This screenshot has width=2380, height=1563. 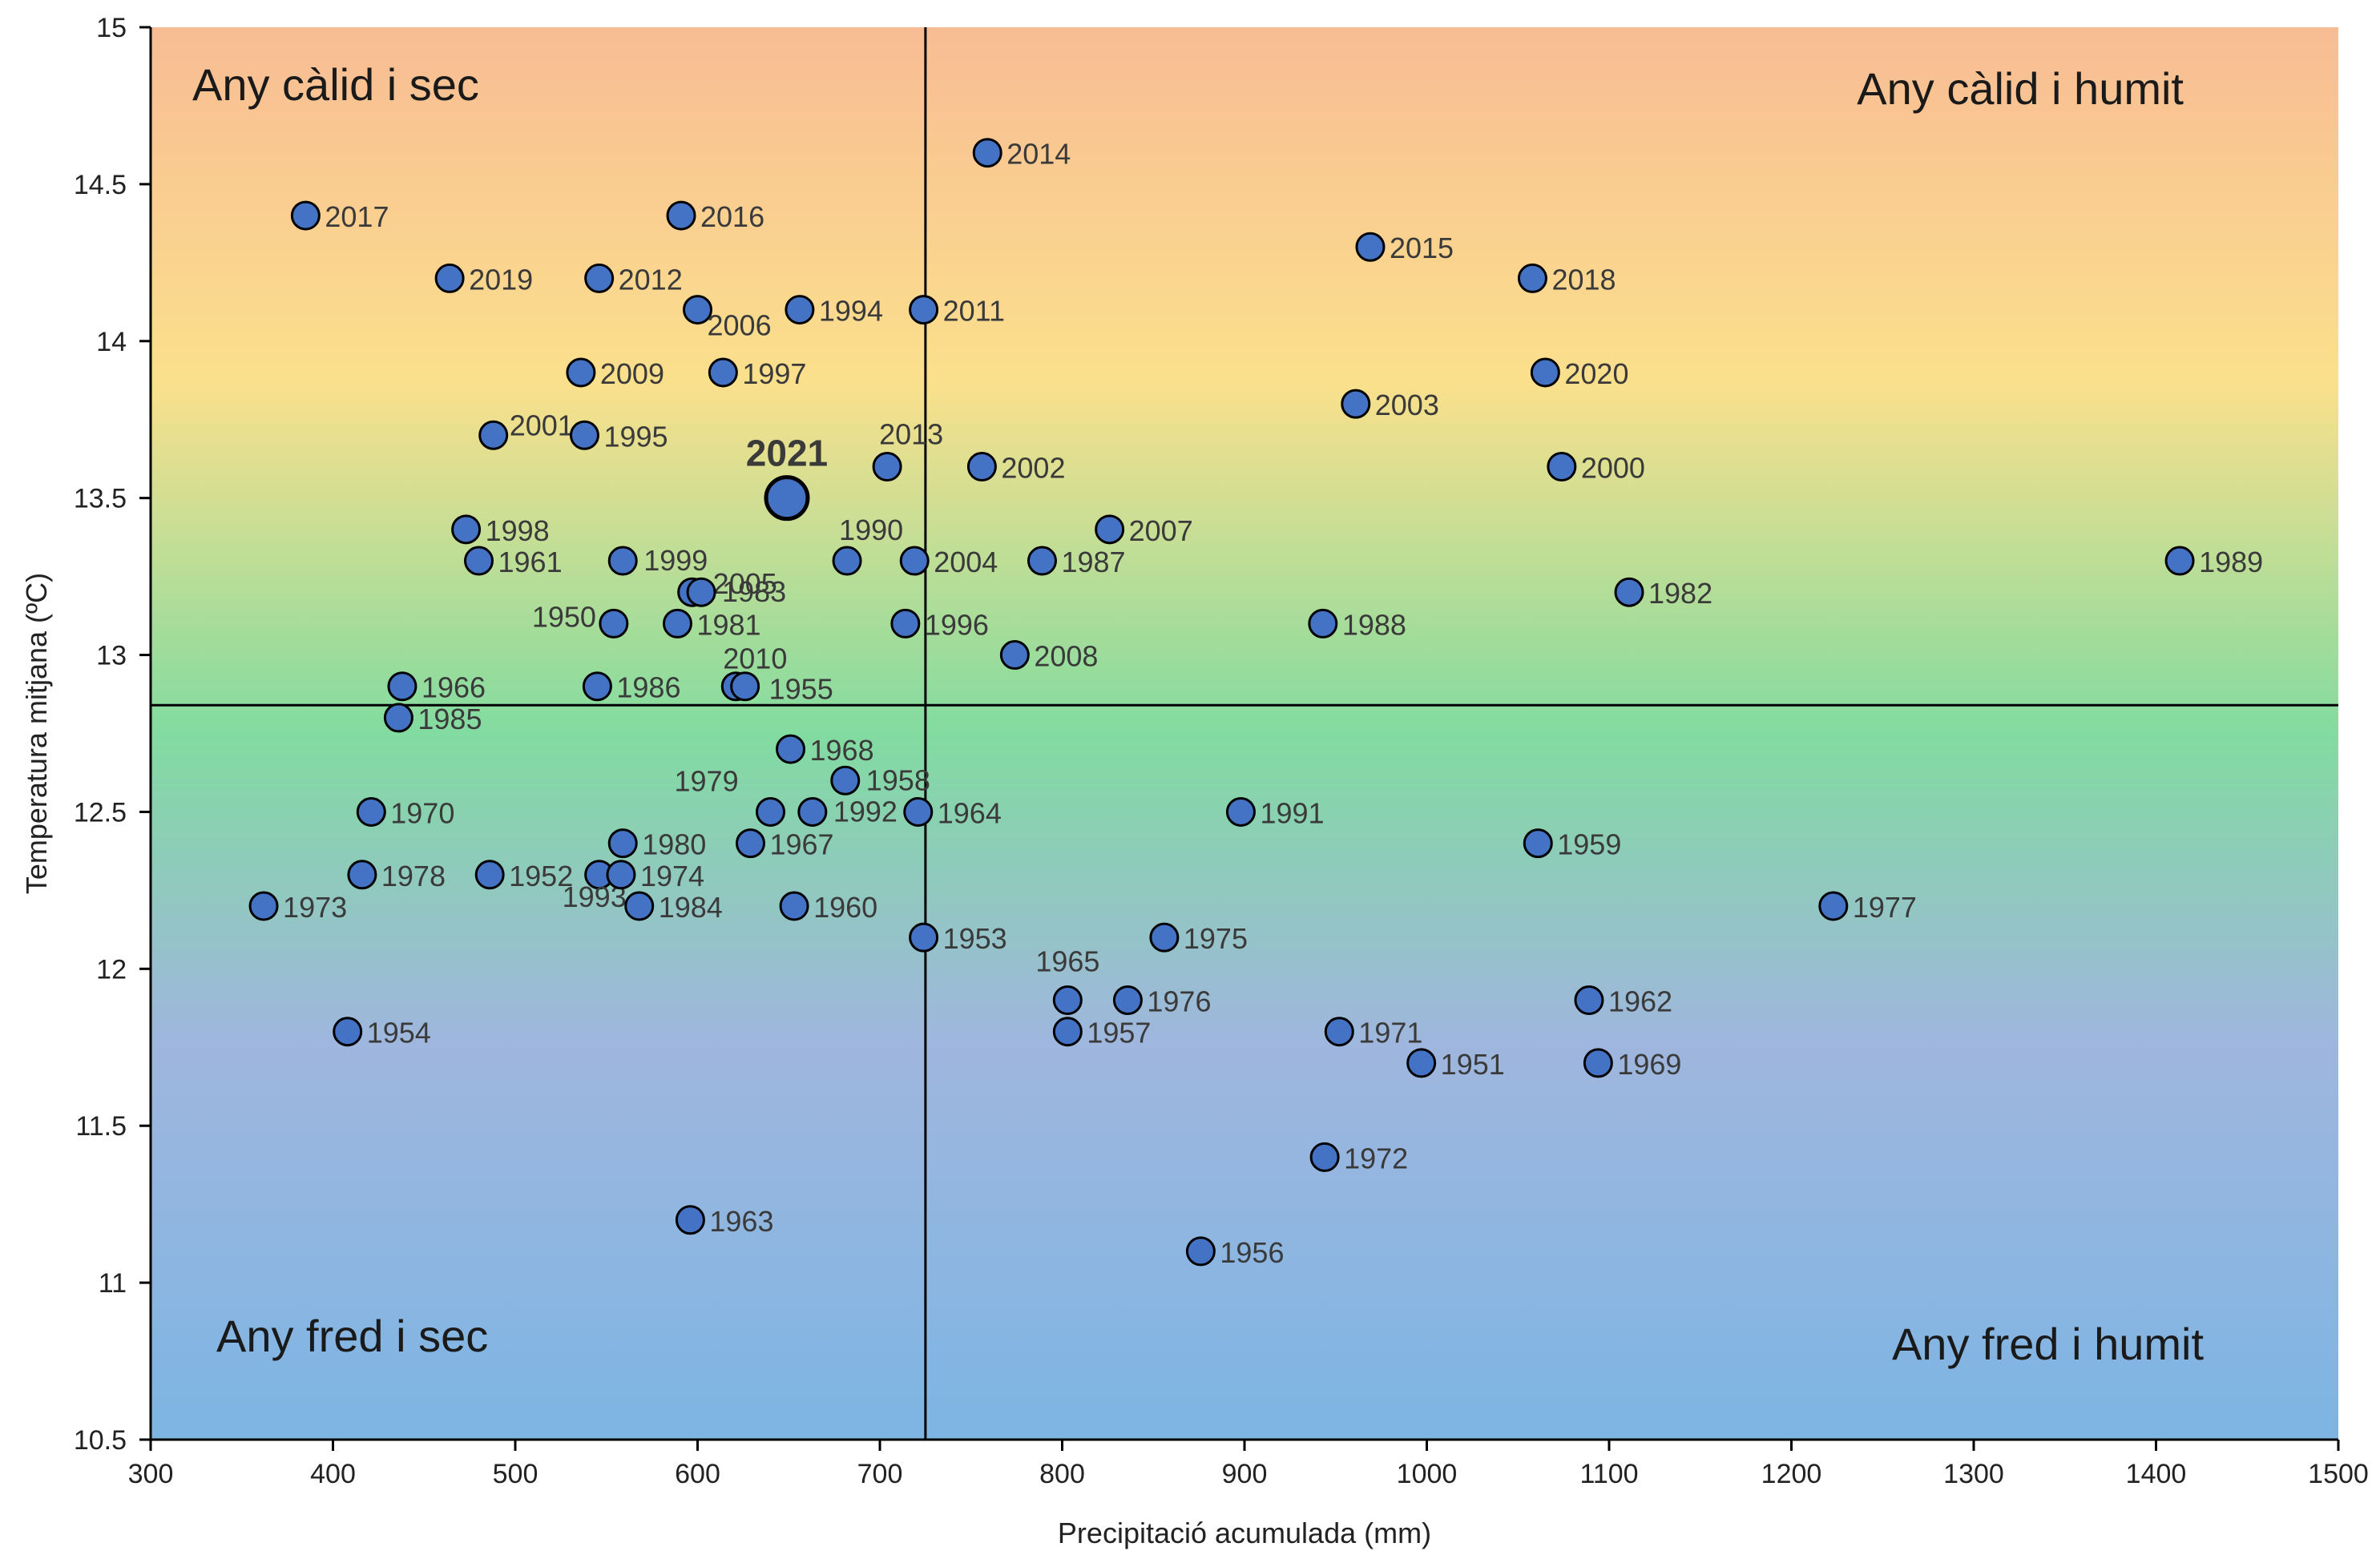 I want to click on quadrant-label-warm-humid: Any càlid i humit, so click(x=2020, y=88).